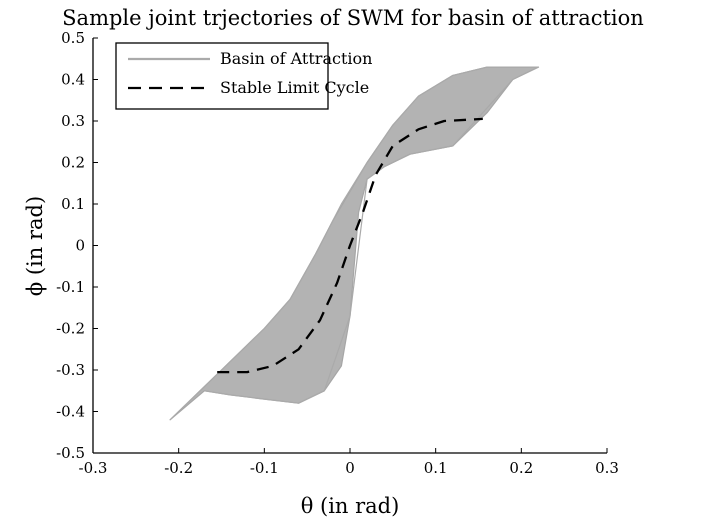 The width and height of the screenshot is (707, 524). I want to click on y-tick-label: 0.2, so click(73, 163).